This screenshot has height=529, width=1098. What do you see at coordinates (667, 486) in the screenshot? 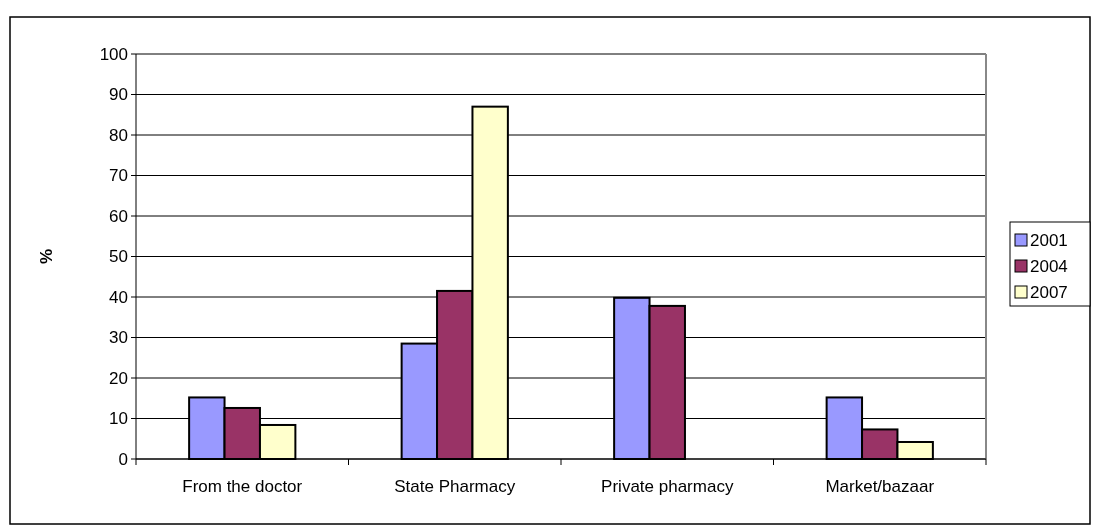
I see `x-tick-label: Private pharmacy` at bounding box center [667, 486].